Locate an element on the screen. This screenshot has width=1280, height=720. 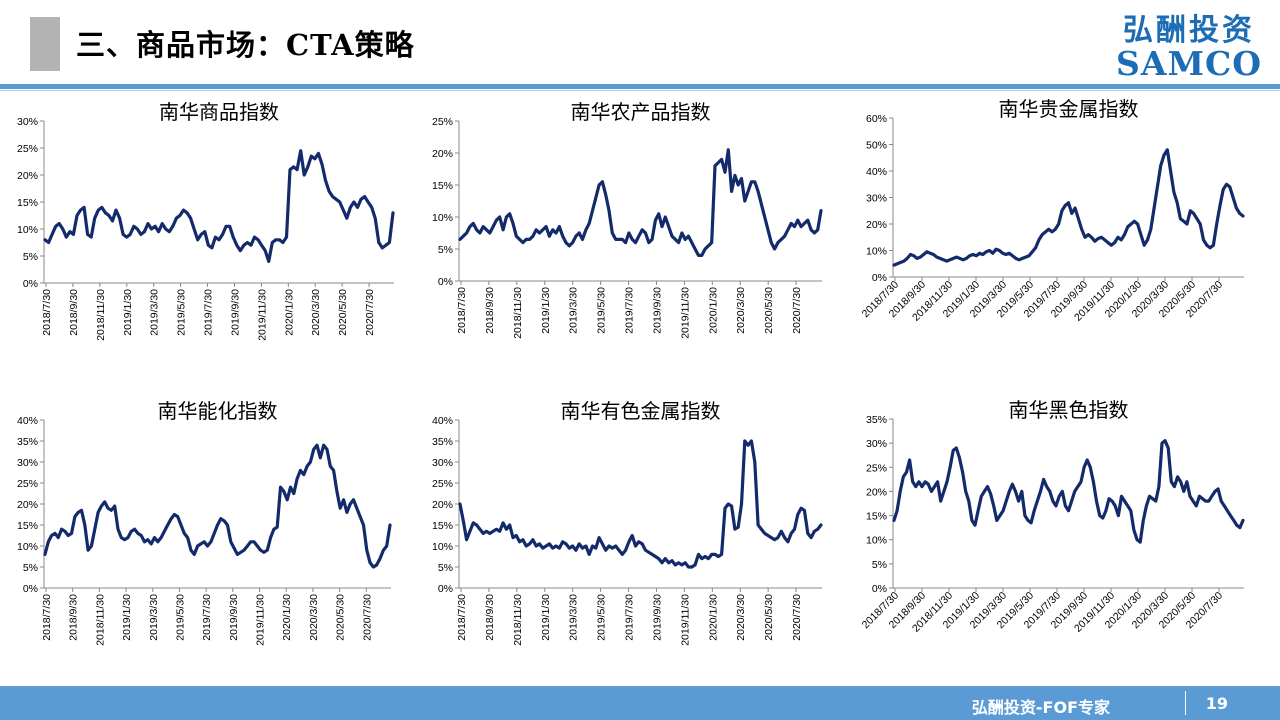
footer-bar: 弘酬投资-FOF专家 19 is located at coordinates (640, 703).